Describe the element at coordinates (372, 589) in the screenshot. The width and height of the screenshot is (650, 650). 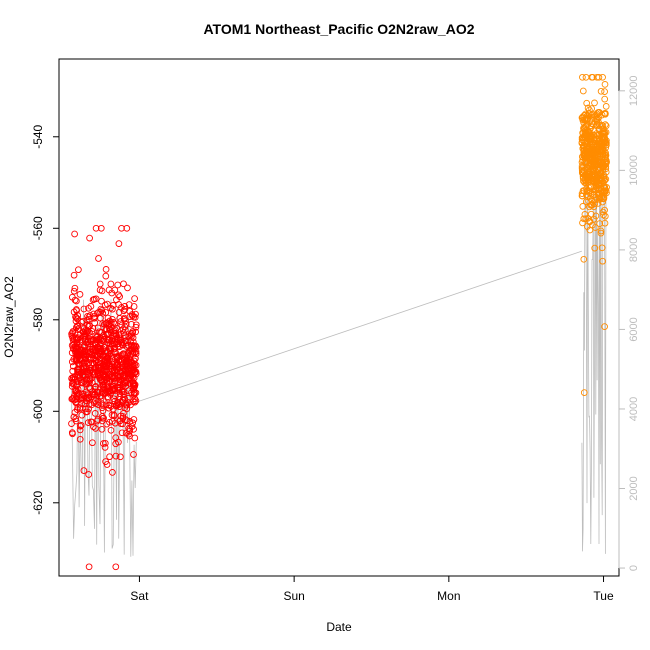
I see `x-axis: Sat Sun Mon Tue` at that location.